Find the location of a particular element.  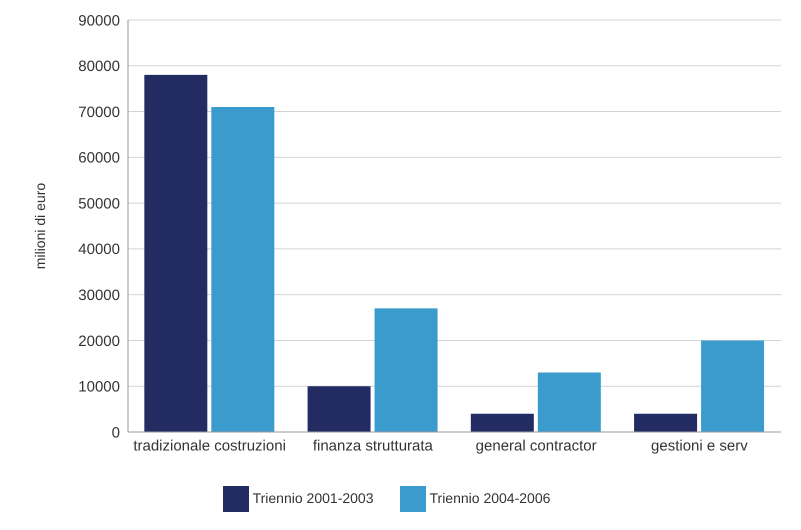

y-tick-label: 20000 is located at coordinates (99, 341).